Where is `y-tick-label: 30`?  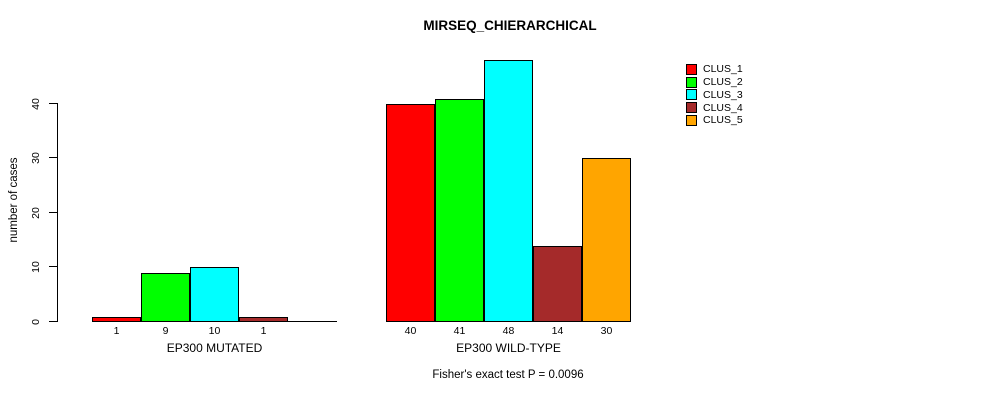 y-tick-label: 30 is located at coordinates (36, 157).